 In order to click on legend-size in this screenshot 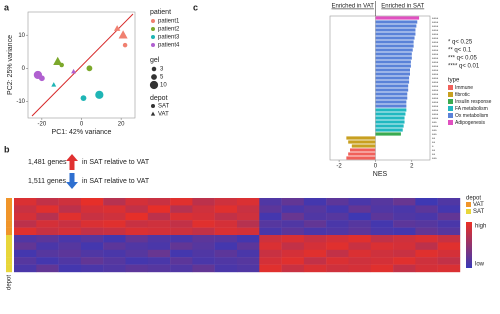, I will do `click(154, 85)`.